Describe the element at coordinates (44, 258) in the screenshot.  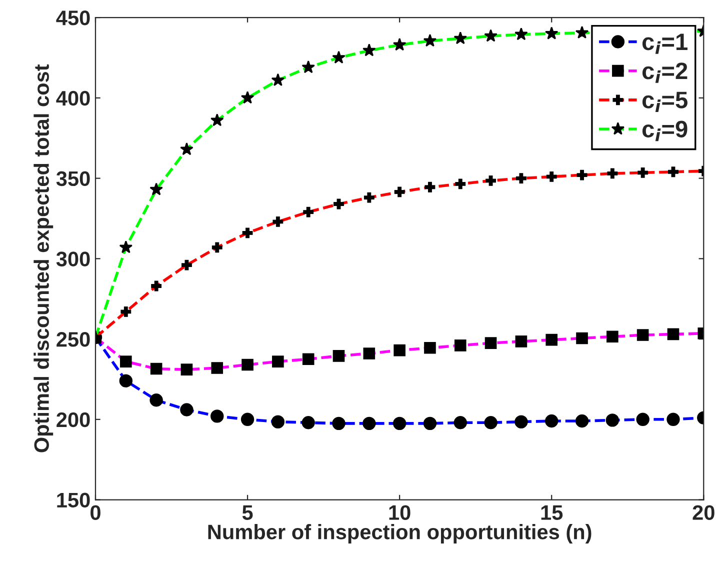
I see `y-axis-title: Optimal discounted expected total cost` at that location.